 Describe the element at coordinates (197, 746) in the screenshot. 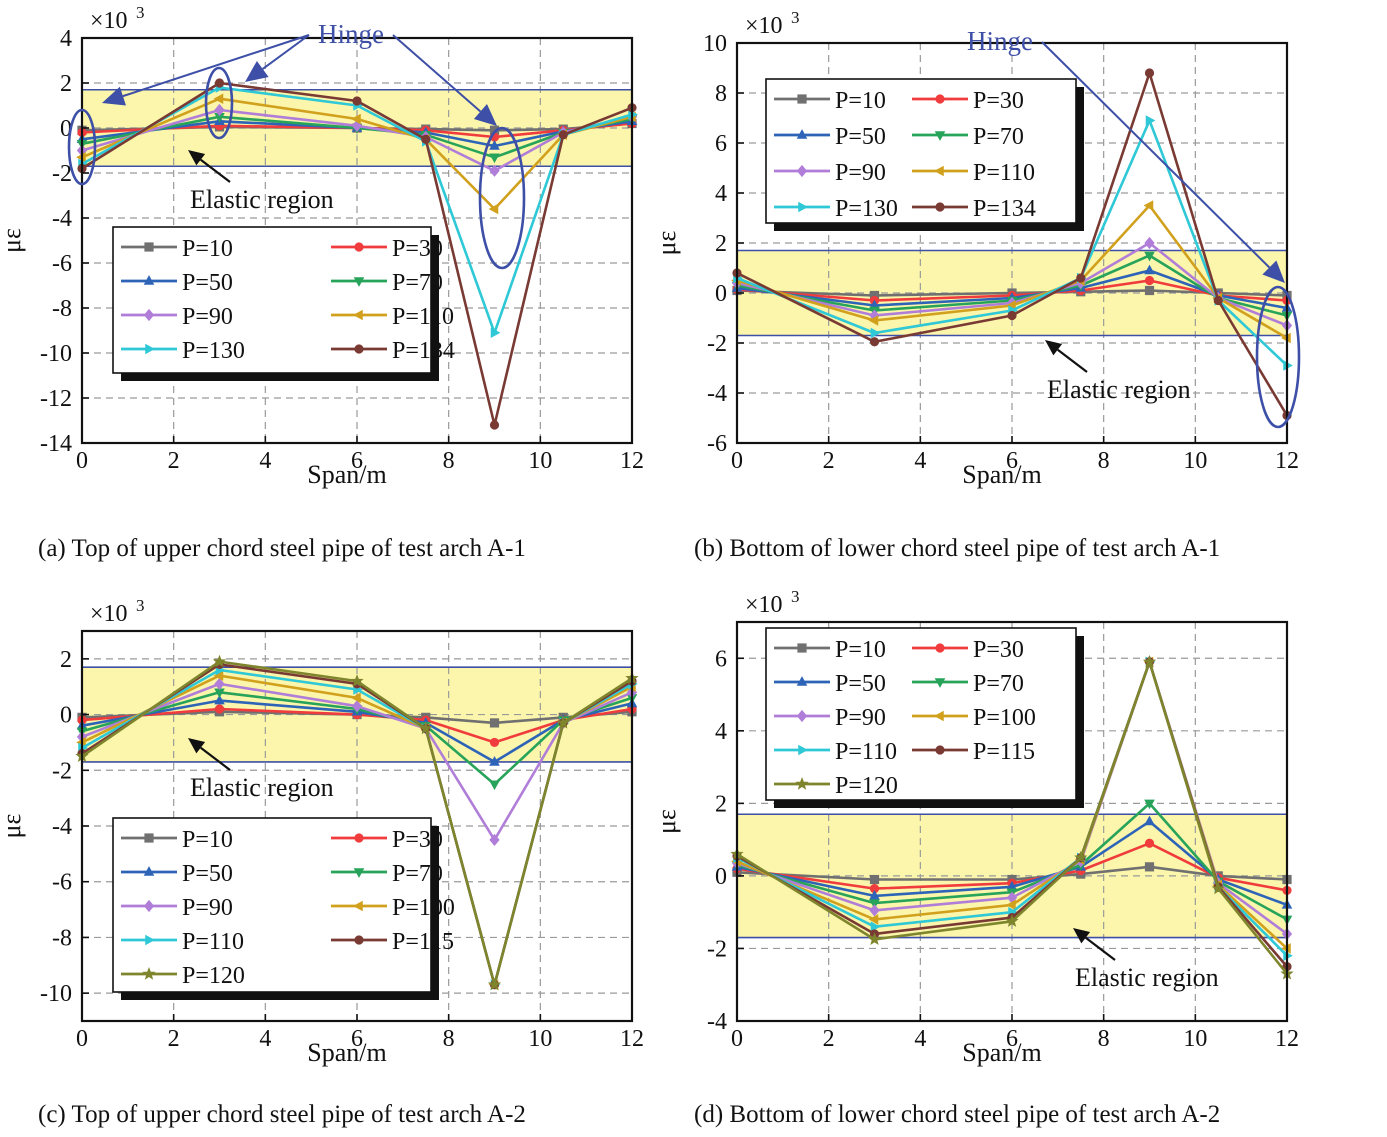

I see `elastic-arrow-head` at that location.